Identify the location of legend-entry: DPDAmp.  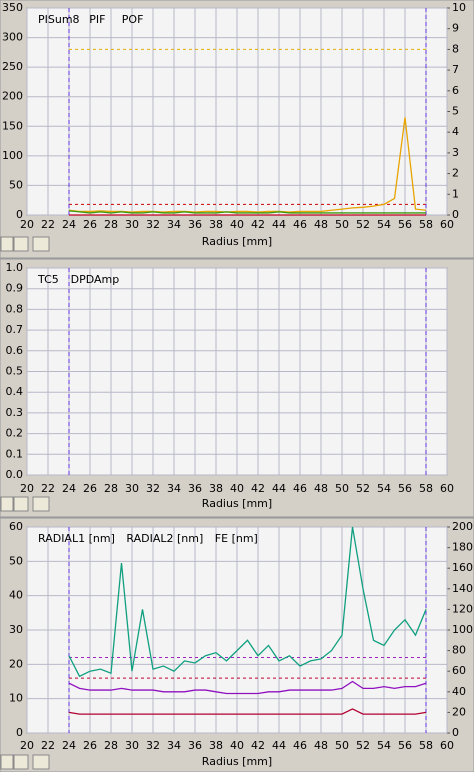
(95, 279).